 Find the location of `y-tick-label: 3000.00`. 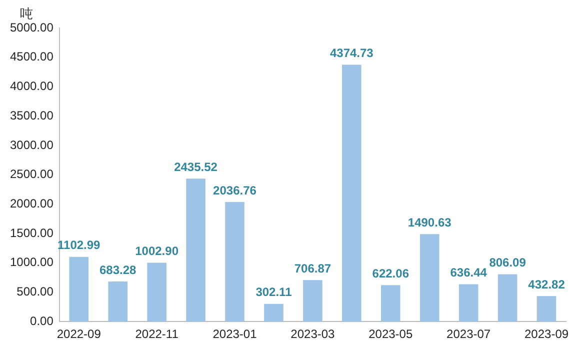

y-tick-label: 3000.00 is located at coordinates (32, 145).